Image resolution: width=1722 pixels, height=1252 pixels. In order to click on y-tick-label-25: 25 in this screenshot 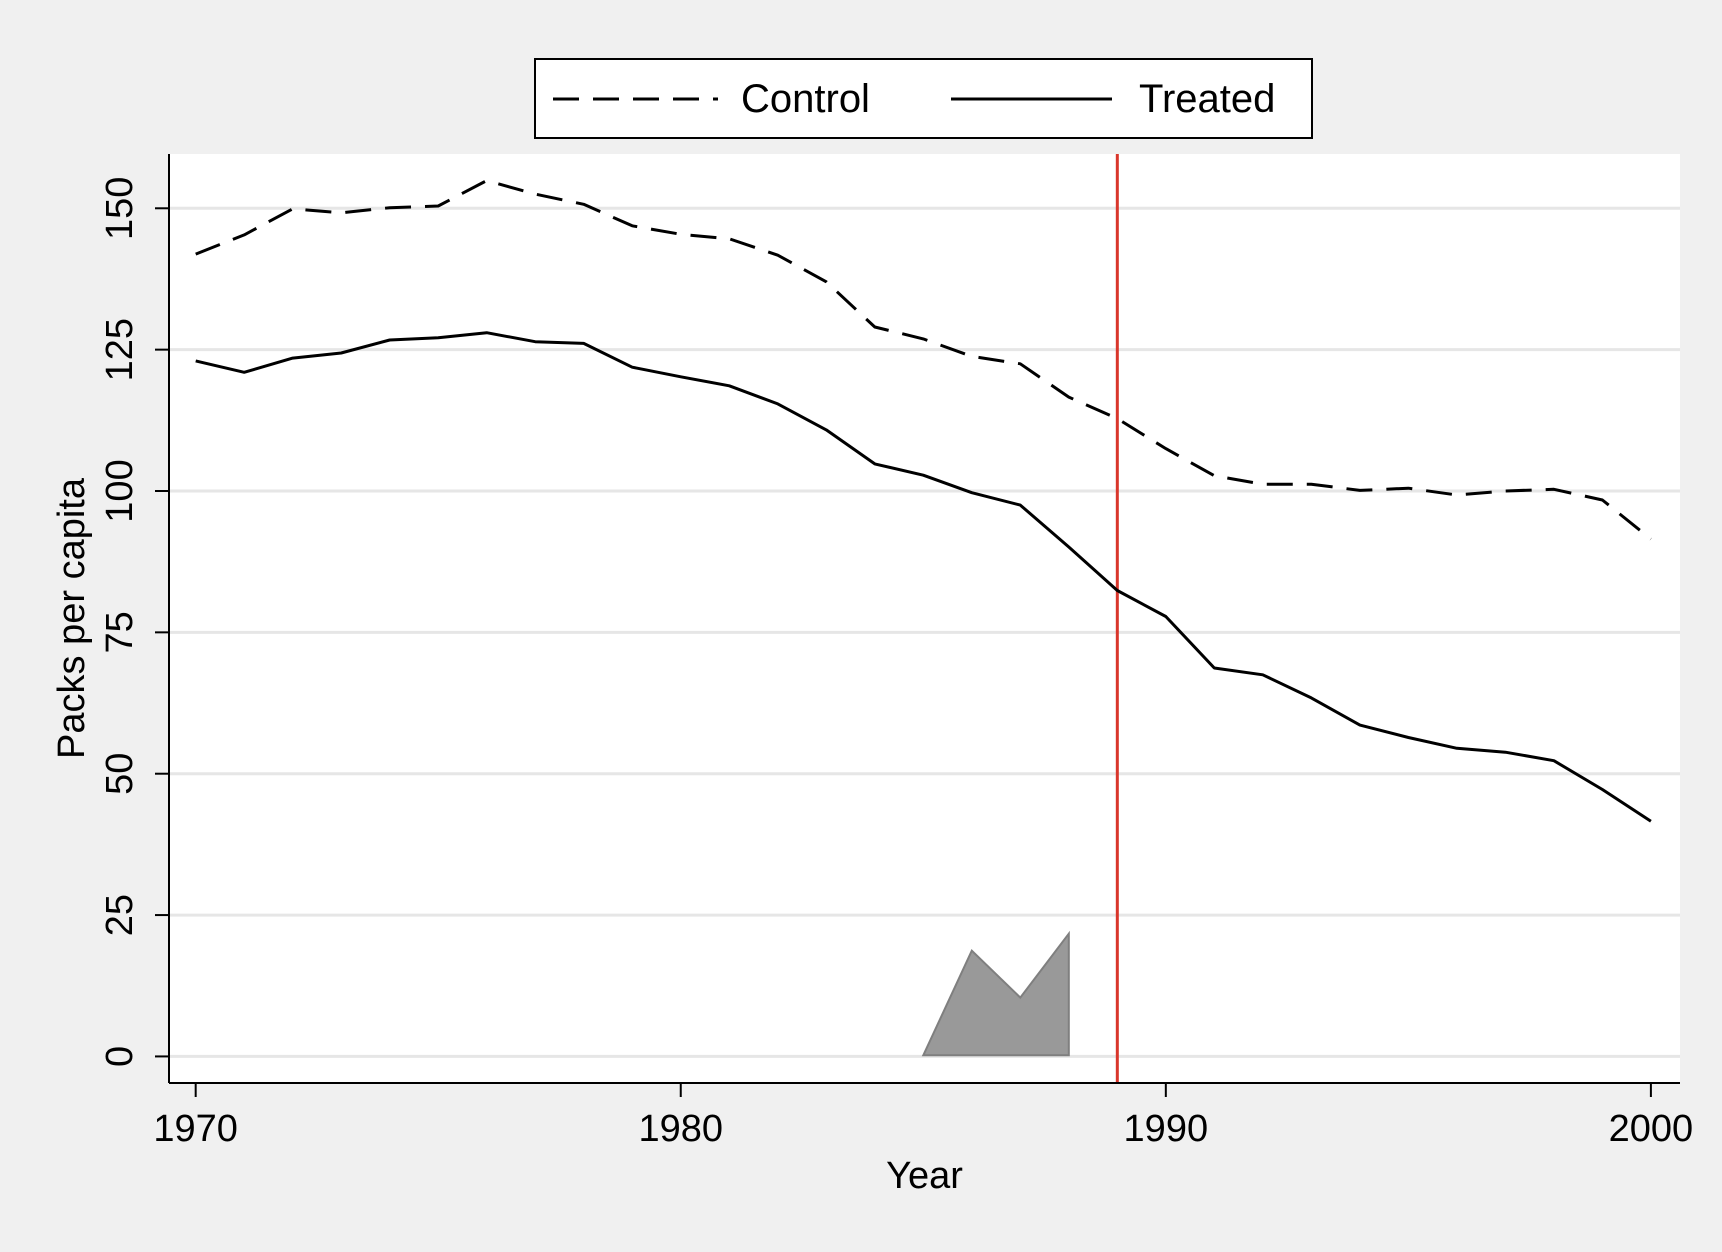, I will do `click(120, 915)`.